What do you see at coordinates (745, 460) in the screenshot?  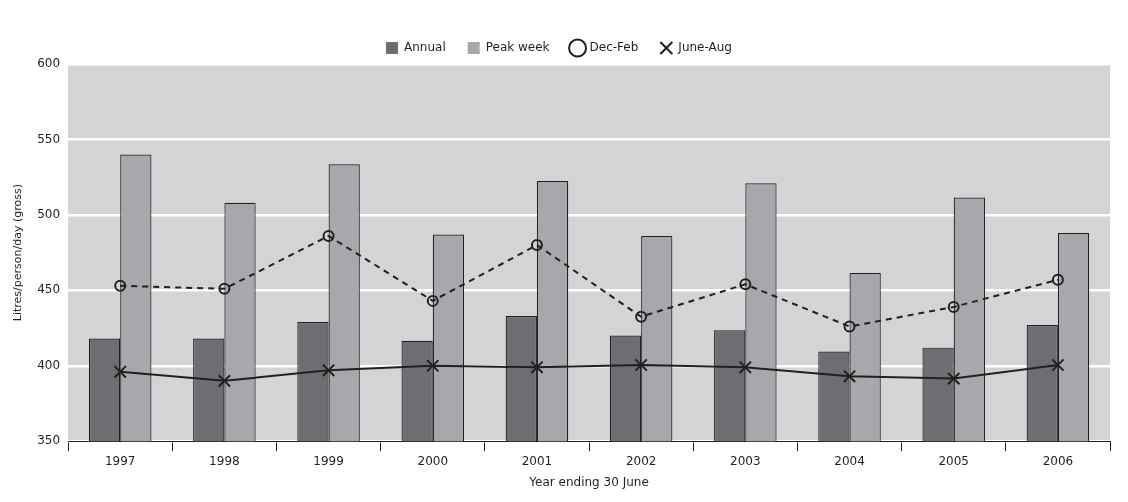 I see `x-tick-label: 2003` at bounding box center [745, 460].